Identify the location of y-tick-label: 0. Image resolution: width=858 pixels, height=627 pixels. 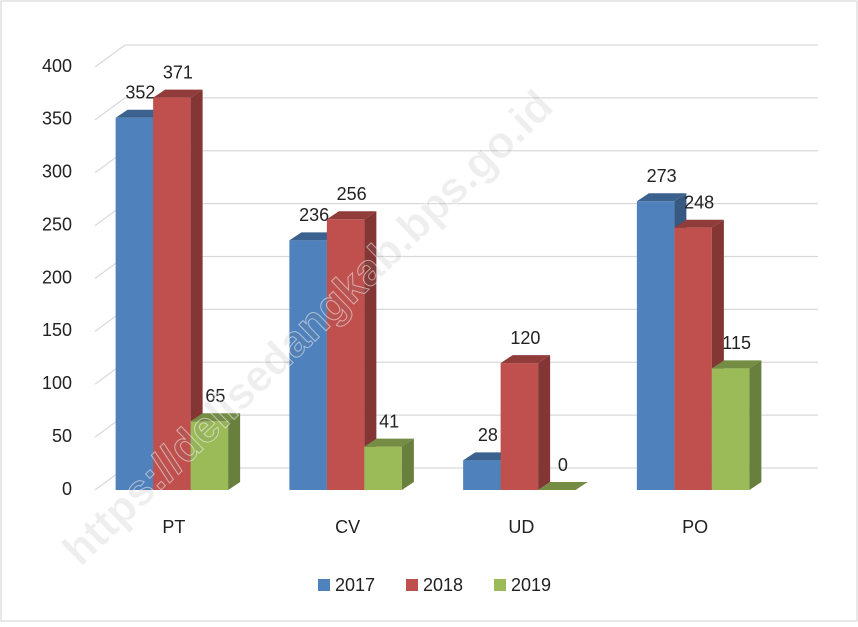
(67, 489).